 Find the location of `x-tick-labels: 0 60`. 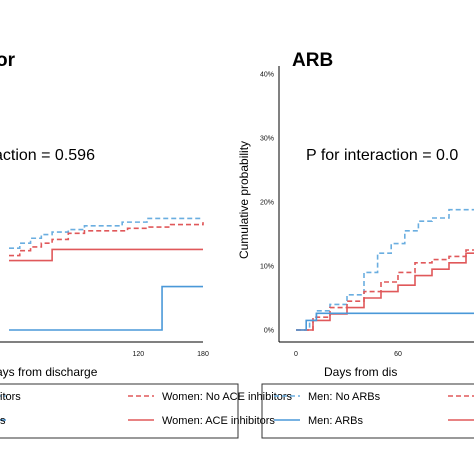

x-tick-labels: 0 60 is located at coordinates (348, 354).